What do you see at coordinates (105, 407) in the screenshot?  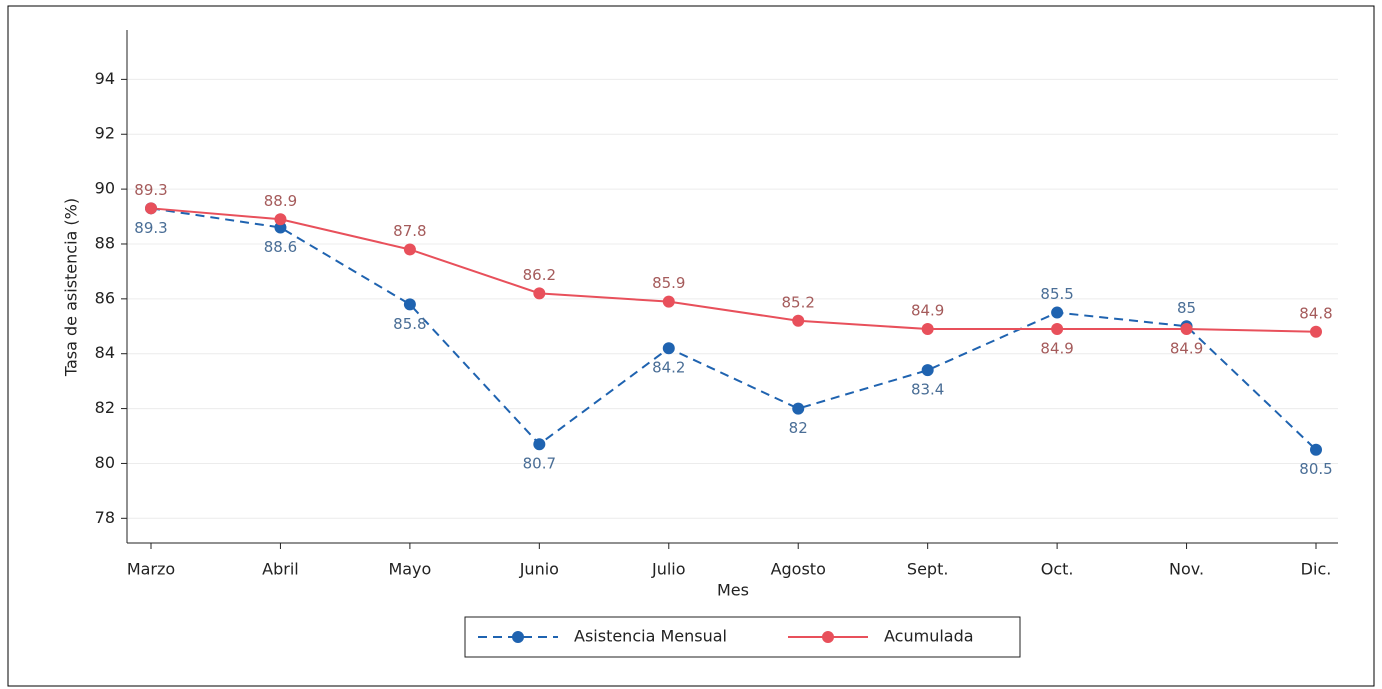 I see `y-tick-label: 82` at bounding box center [105, 407].